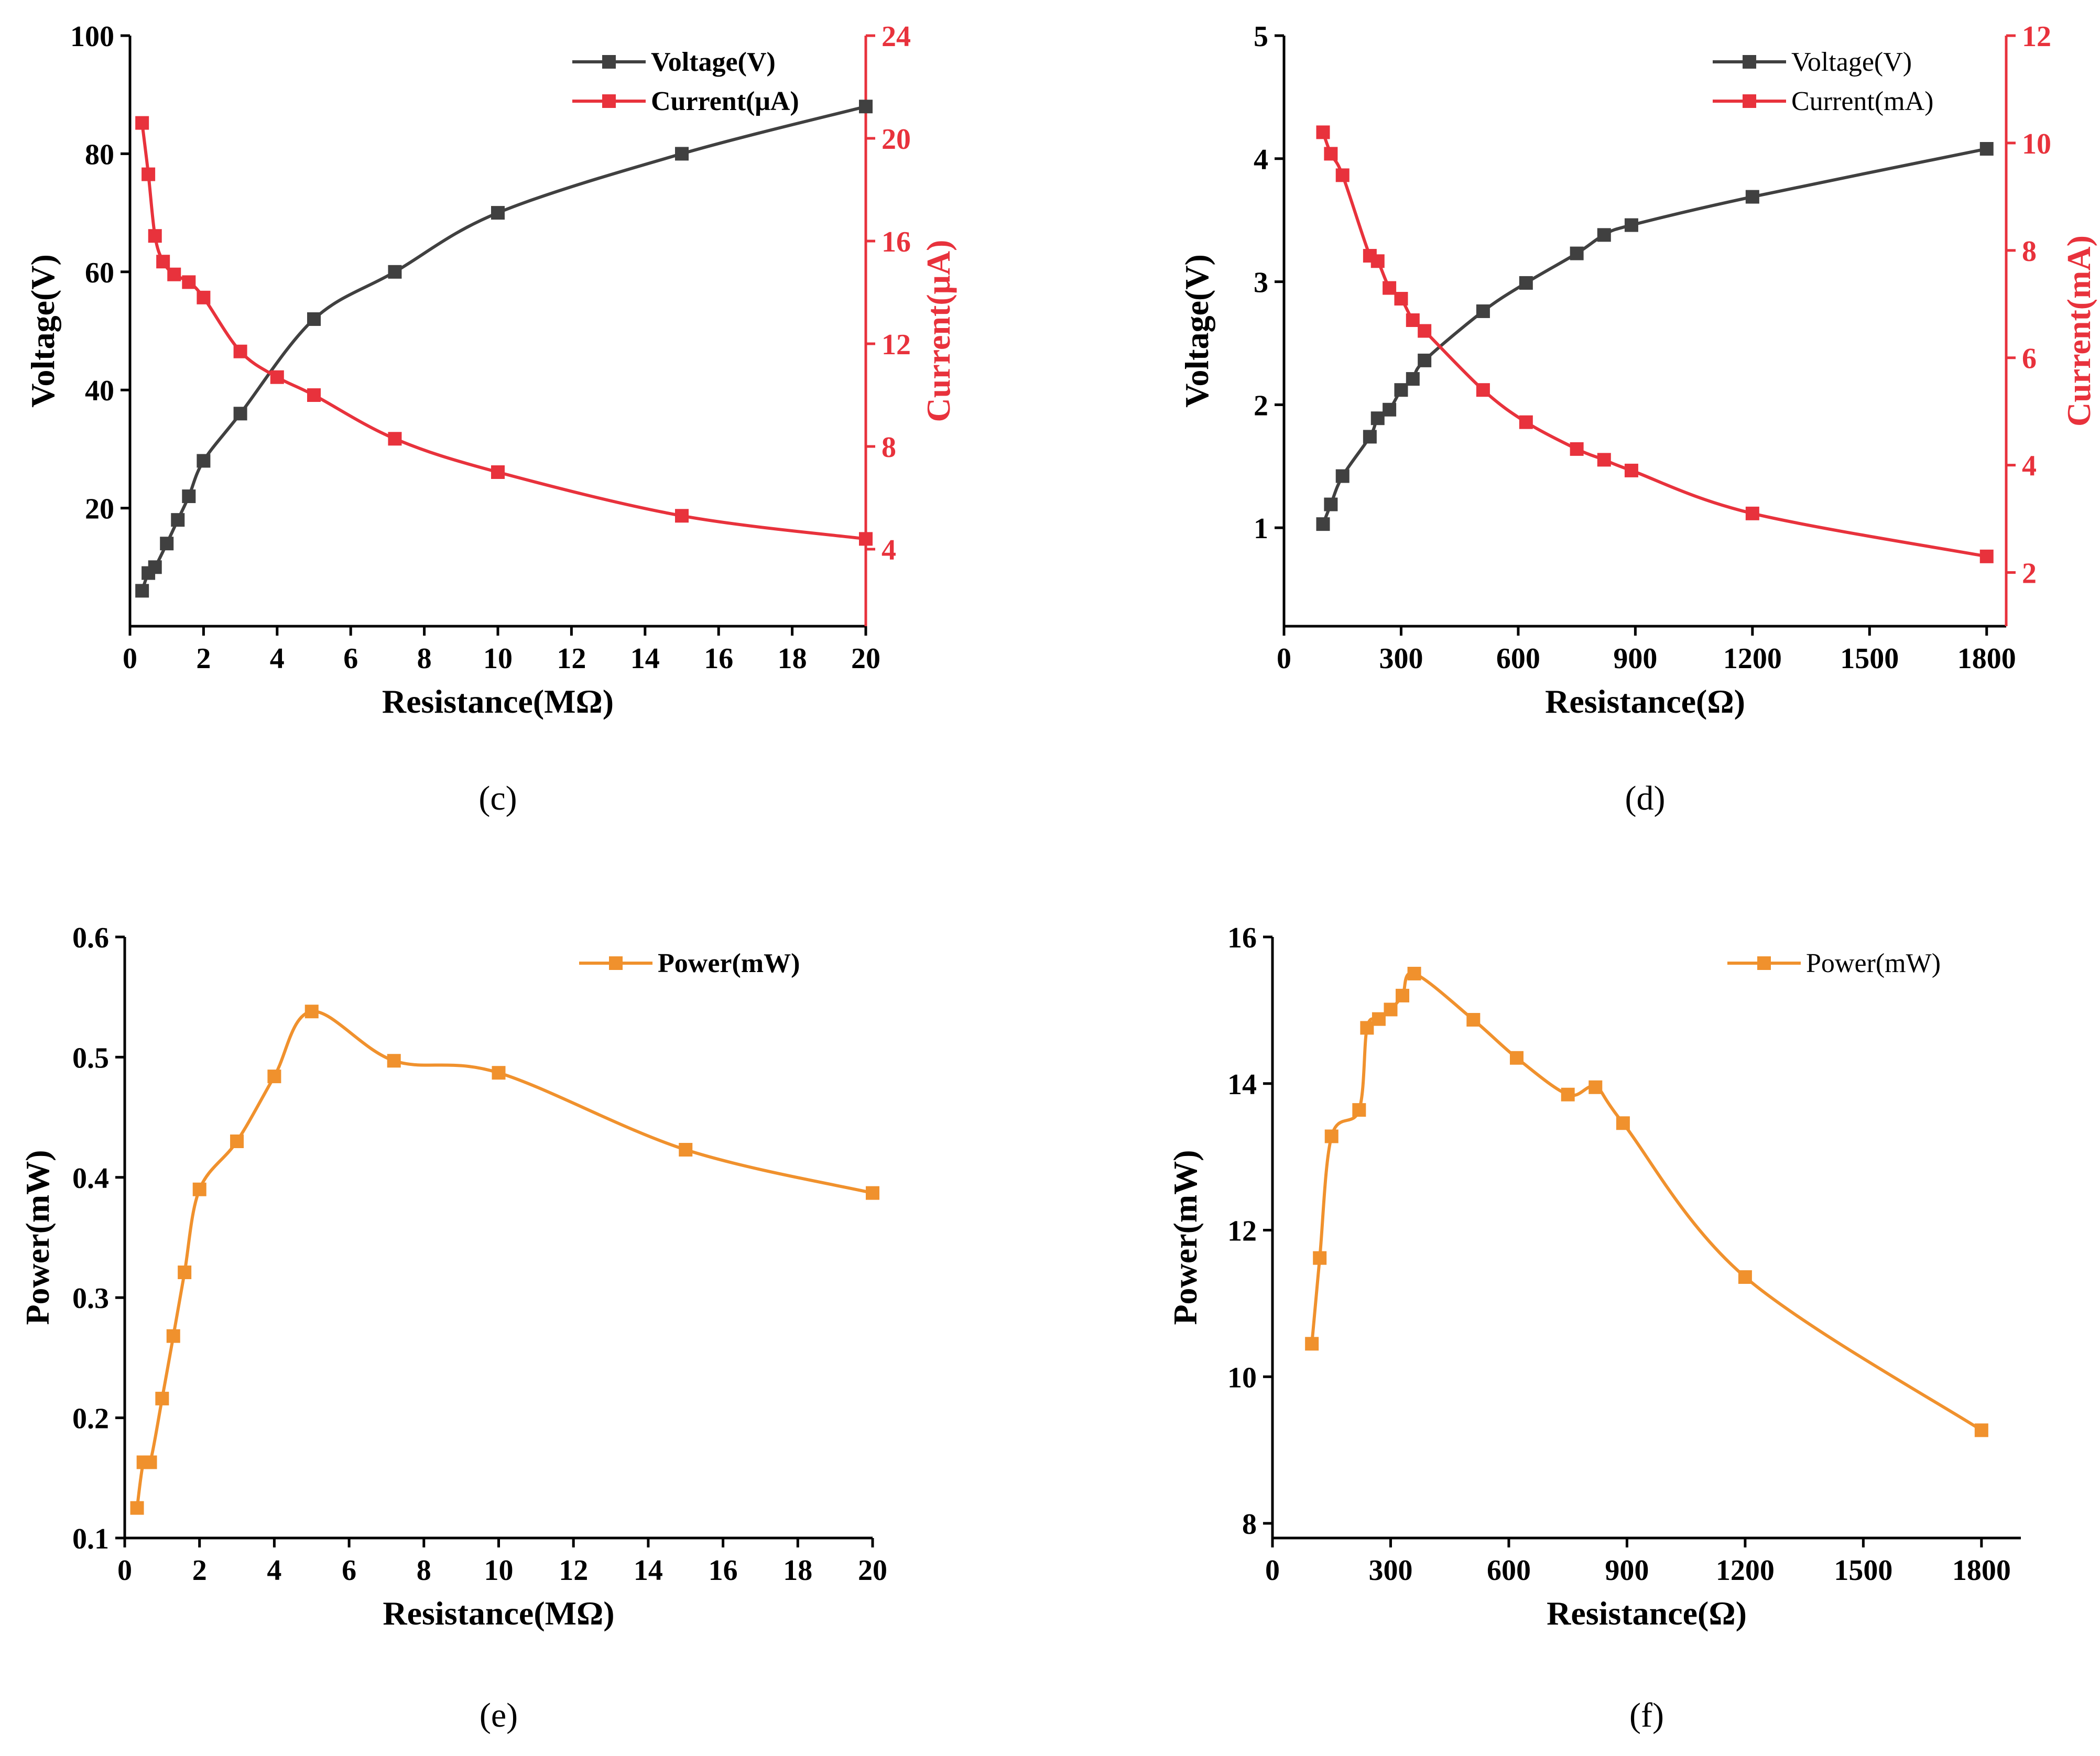  I want to click on x-tick-label: 1500, so click(1869, 658).